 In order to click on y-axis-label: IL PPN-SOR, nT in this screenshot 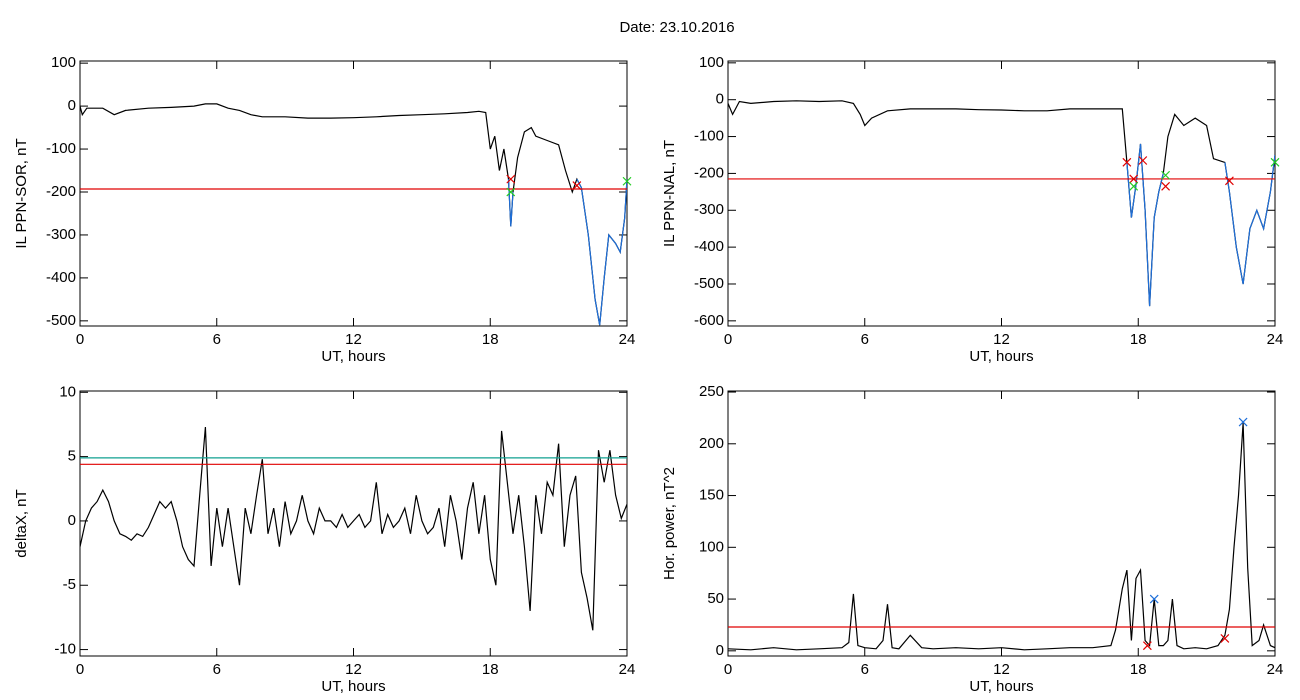, I will do `click(21, 193)`.